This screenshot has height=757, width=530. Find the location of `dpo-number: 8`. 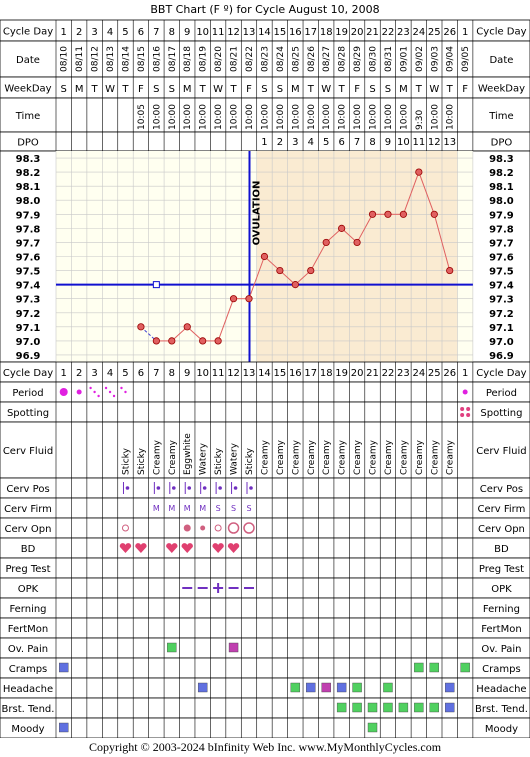

dpo-number: 8 is located at coordinates (372, 142).